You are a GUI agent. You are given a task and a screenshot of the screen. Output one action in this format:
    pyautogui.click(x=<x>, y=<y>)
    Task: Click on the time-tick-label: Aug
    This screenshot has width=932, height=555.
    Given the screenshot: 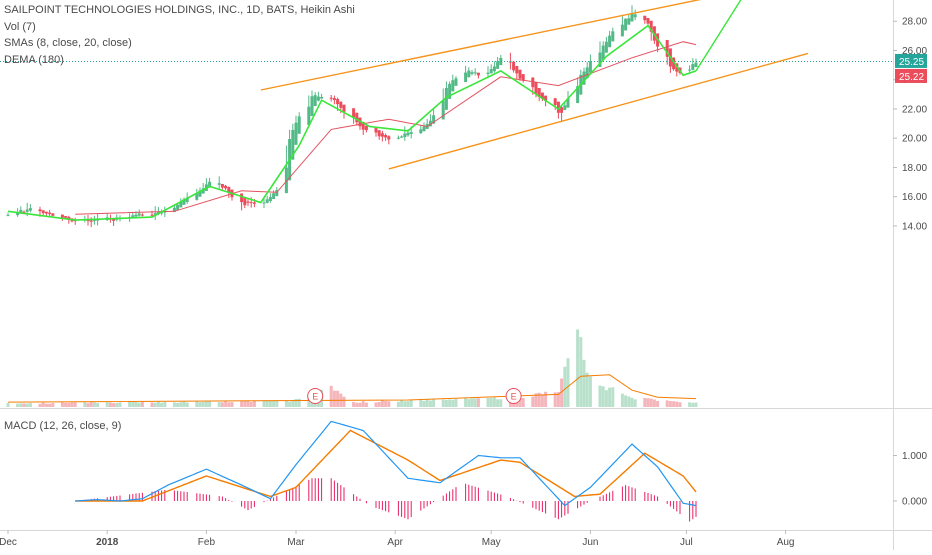 What is the action you would take?
    pyautogui.click(x=786, y=542)
    